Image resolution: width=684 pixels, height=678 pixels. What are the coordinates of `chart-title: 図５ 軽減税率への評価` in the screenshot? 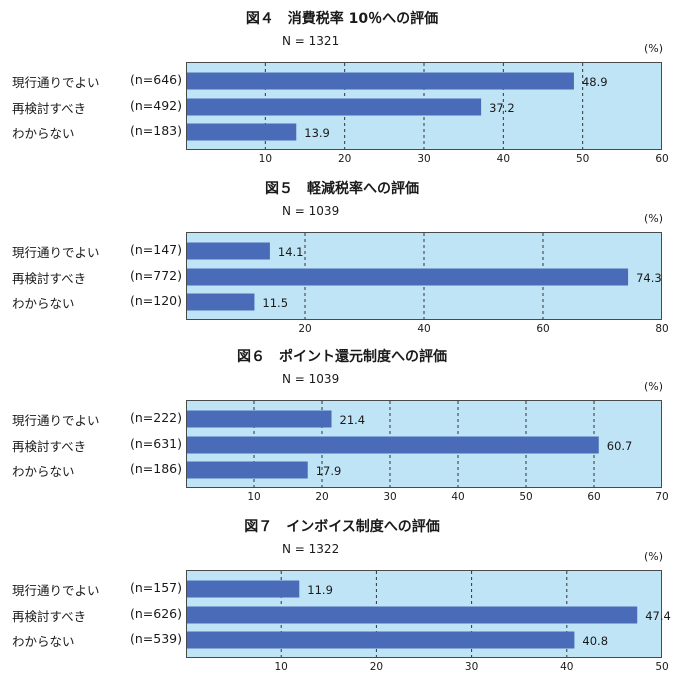 It's located at (342, 189).